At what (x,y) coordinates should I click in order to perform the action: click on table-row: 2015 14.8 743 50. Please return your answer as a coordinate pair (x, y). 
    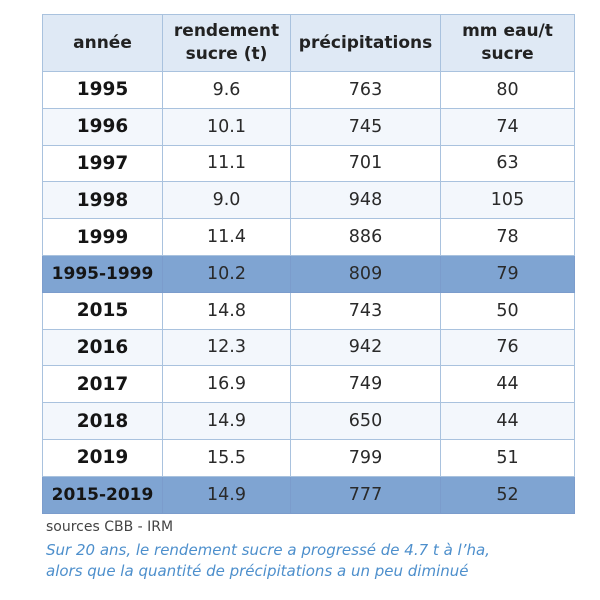
    Looking at the image, I should click on (308, 310).